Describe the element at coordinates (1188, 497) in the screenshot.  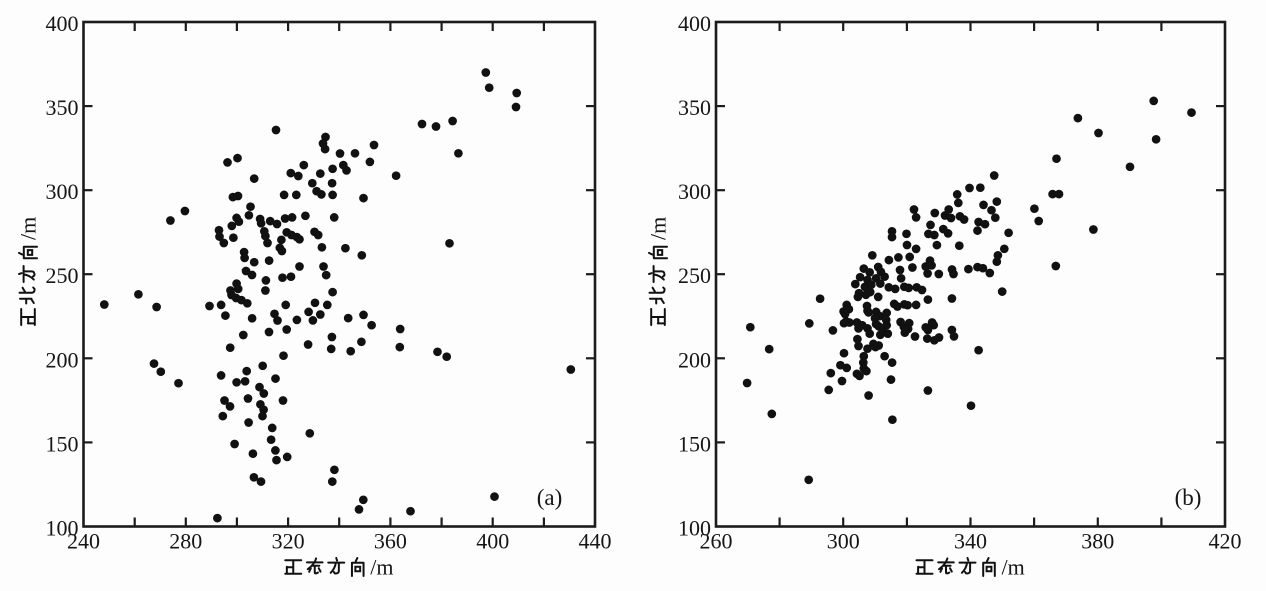
I see `svg-text: (b)` at that location.